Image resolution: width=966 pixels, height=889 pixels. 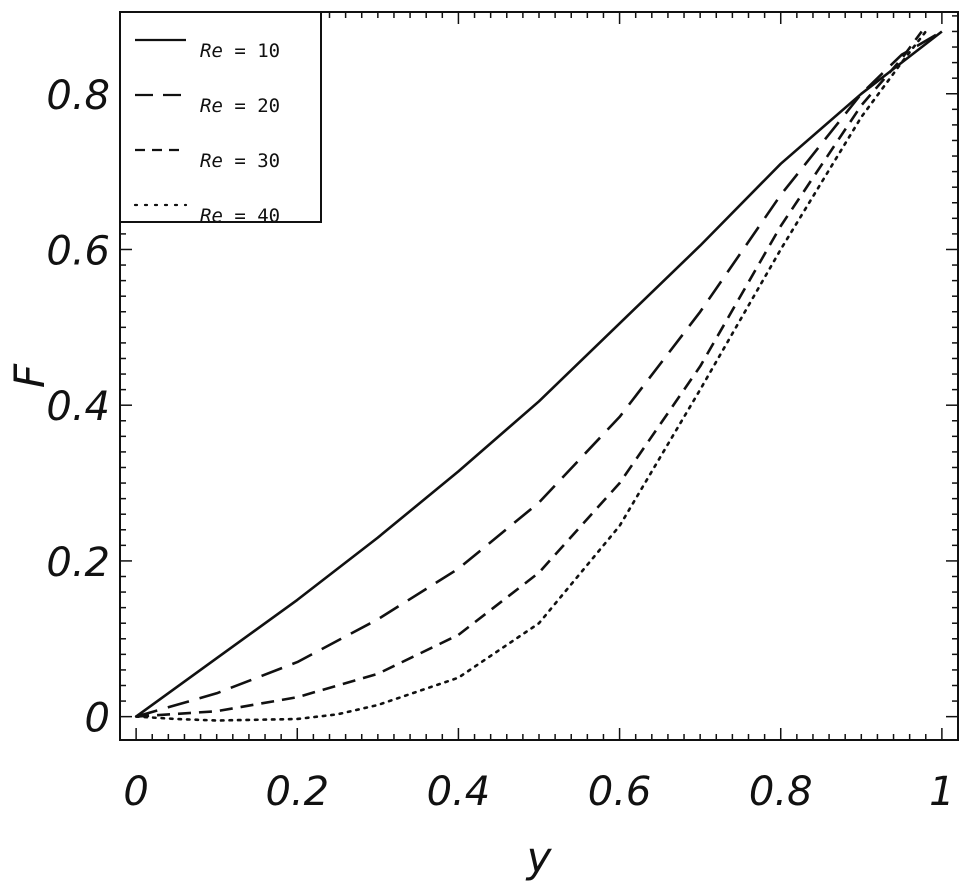 I want to click on x-tick-label: 0.4, so click(x=459, y=792).